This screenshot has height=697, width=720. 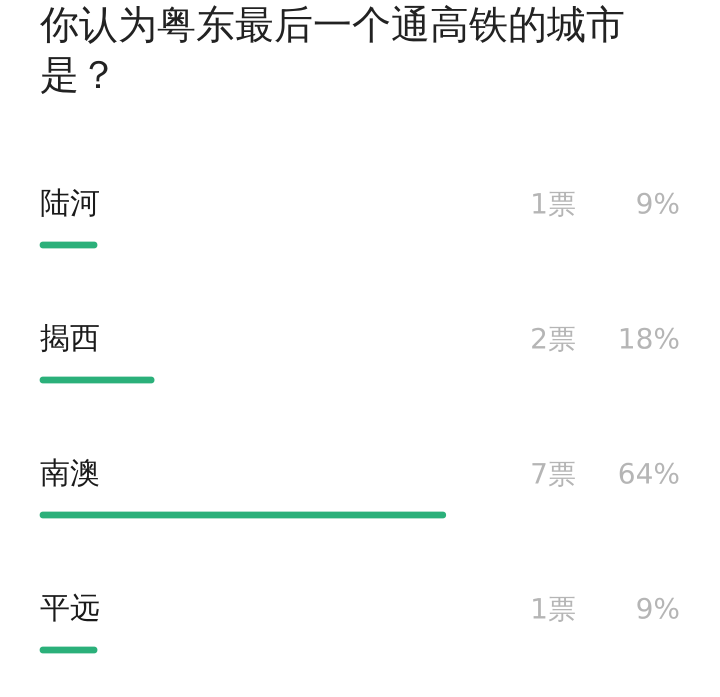 I want to click on y-tick-label: 平远, so click(x=70, y=608).